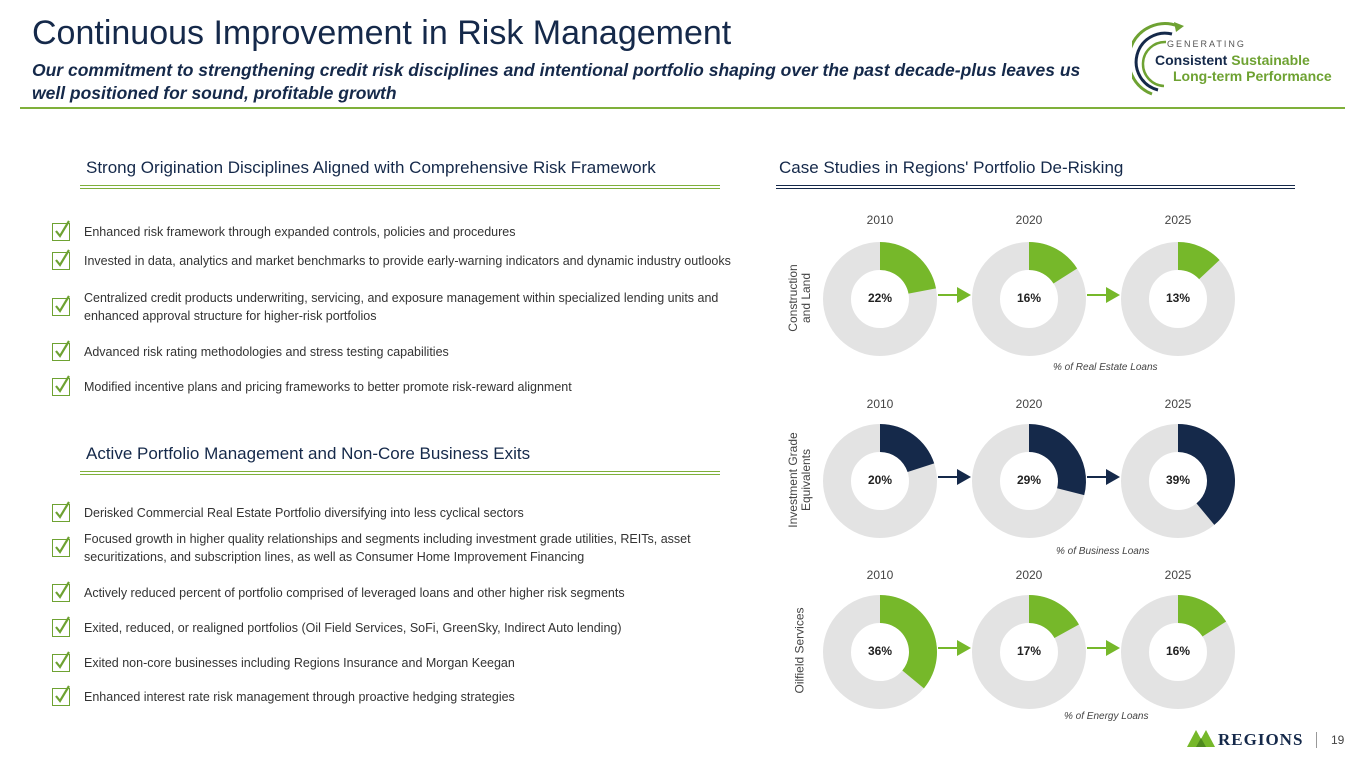  Describe the element at coordinates (1252, 76) in the screenshot. I see `logo-line-2: Long-term Performance` at that location.